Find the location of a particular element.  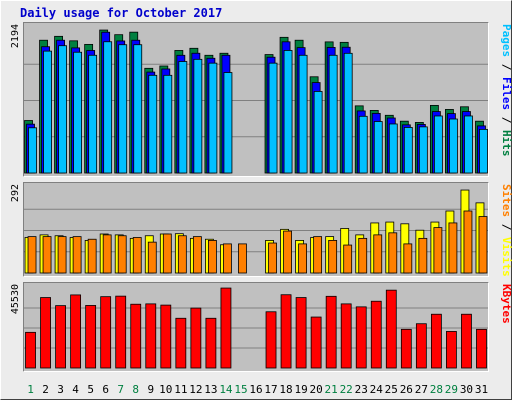

x-tick-label: 17 is located at coordinates (270, 389).